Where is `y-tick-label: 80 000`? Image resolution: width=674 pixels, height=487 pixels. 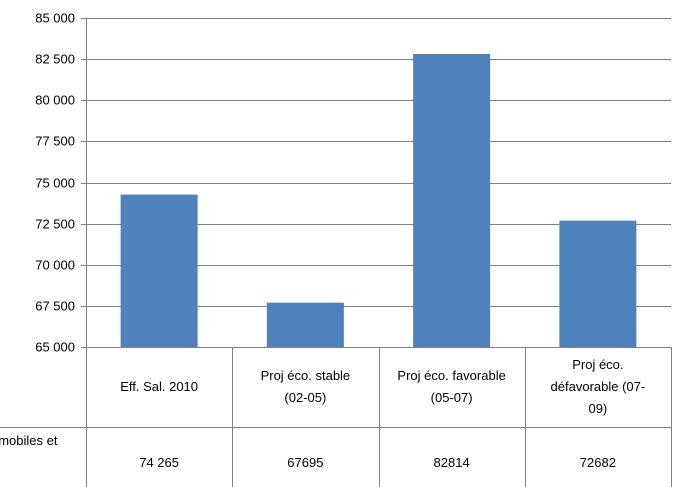 y-tick-label: 80 000 is located at coordinates (55, 100).